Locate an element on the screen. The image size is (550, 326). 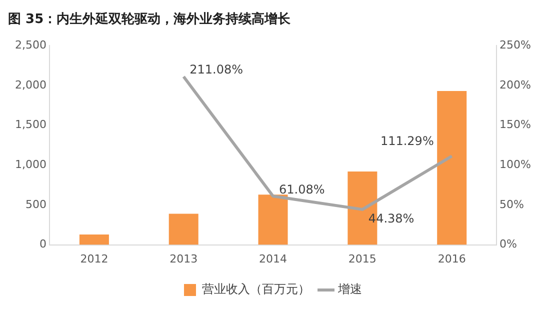
y2-tick-label: 150% is located at coordinates (516, 125).